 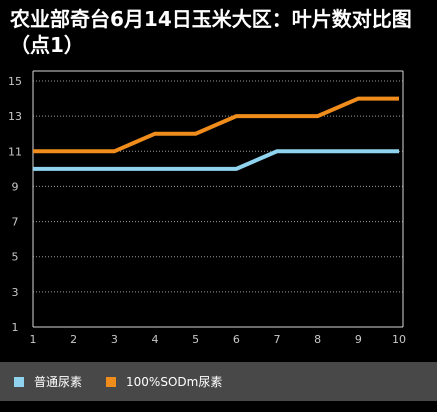 What do you see at coordinates (15, 222) in the screenshot?
I see `y-tick-label-7: 7` at bounding box center [15, 222].